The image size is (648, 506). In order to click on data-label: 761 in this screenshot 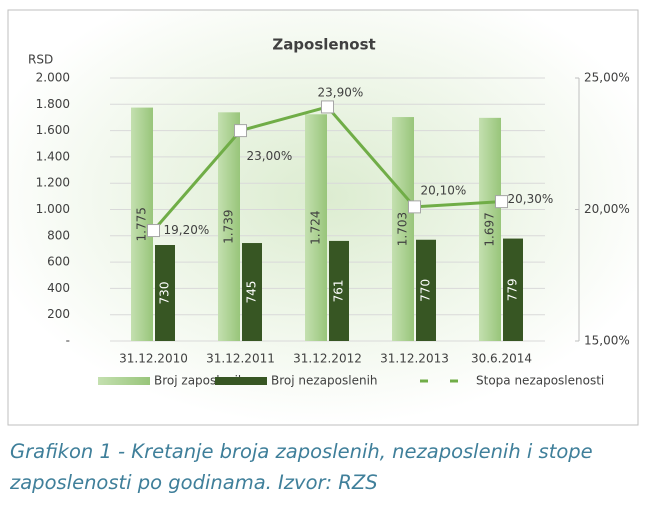, I will do `click(339, 291)`.